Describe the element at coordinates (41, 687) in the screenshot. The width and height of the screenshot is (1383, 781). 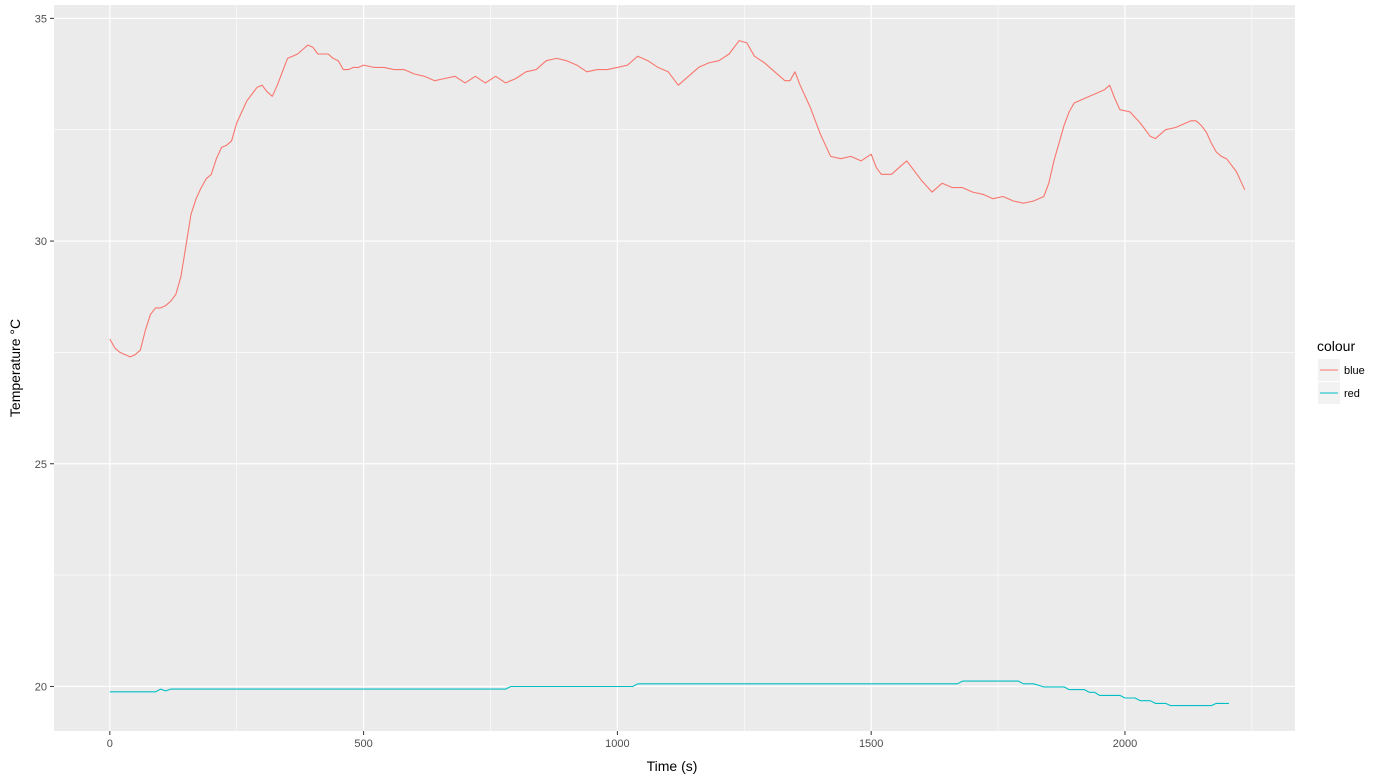
I see `y-tick-label: 20` at that location.